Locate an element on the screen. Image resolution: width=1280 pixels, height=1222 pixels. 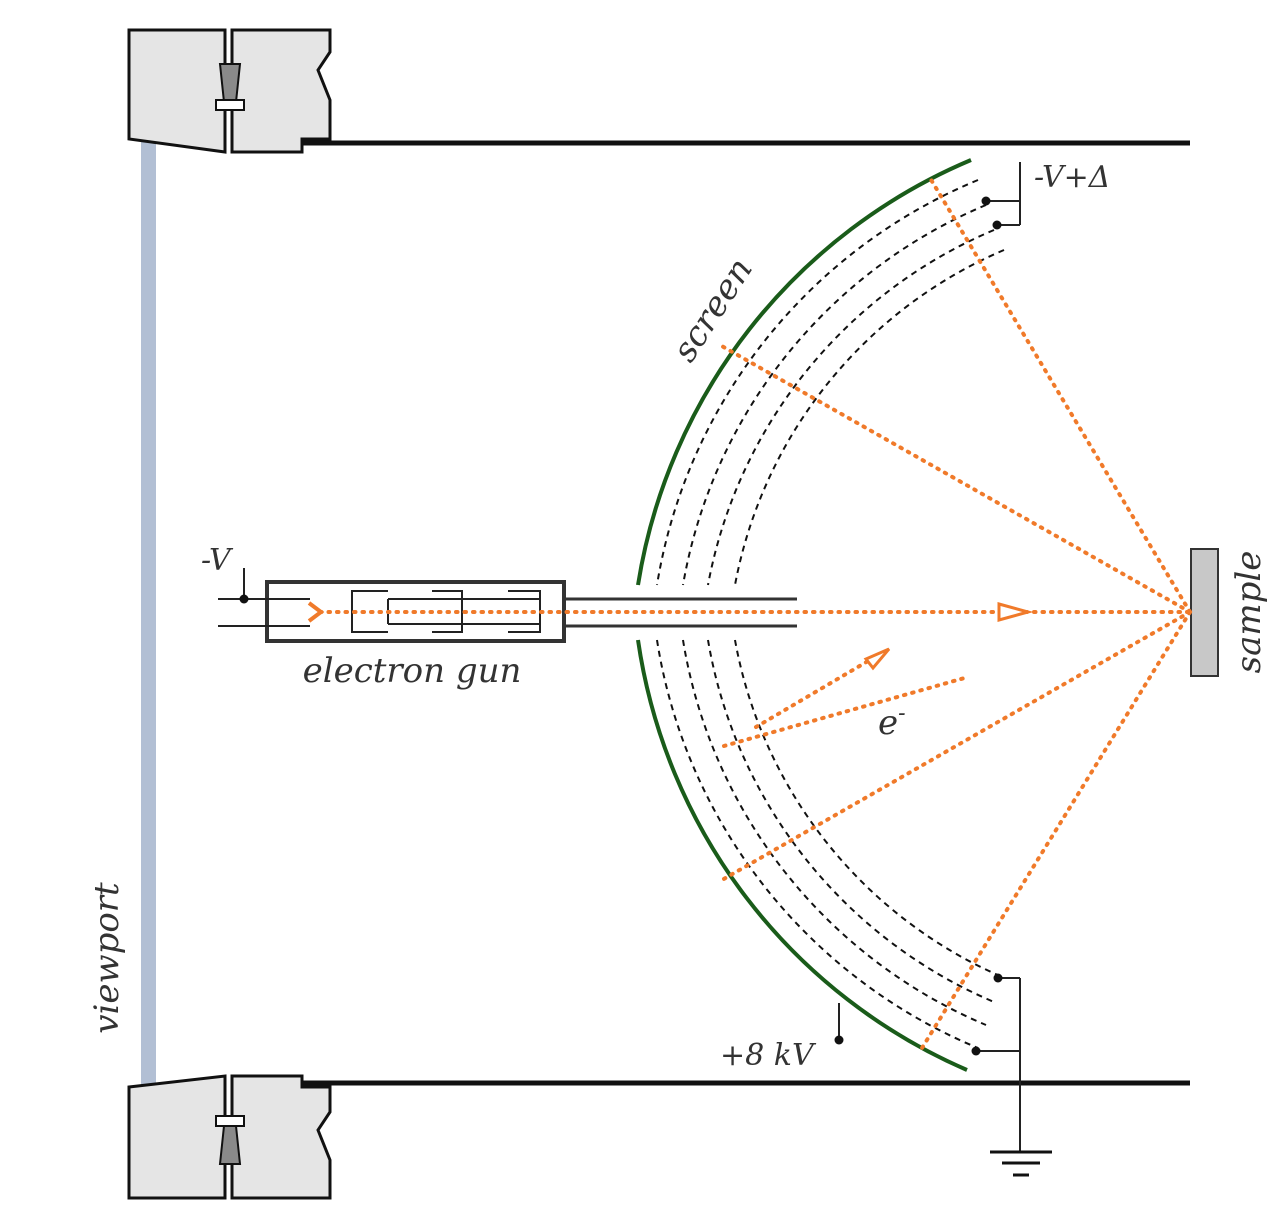
electron-gun-label: electron gun is located at coordinates (412, 671).